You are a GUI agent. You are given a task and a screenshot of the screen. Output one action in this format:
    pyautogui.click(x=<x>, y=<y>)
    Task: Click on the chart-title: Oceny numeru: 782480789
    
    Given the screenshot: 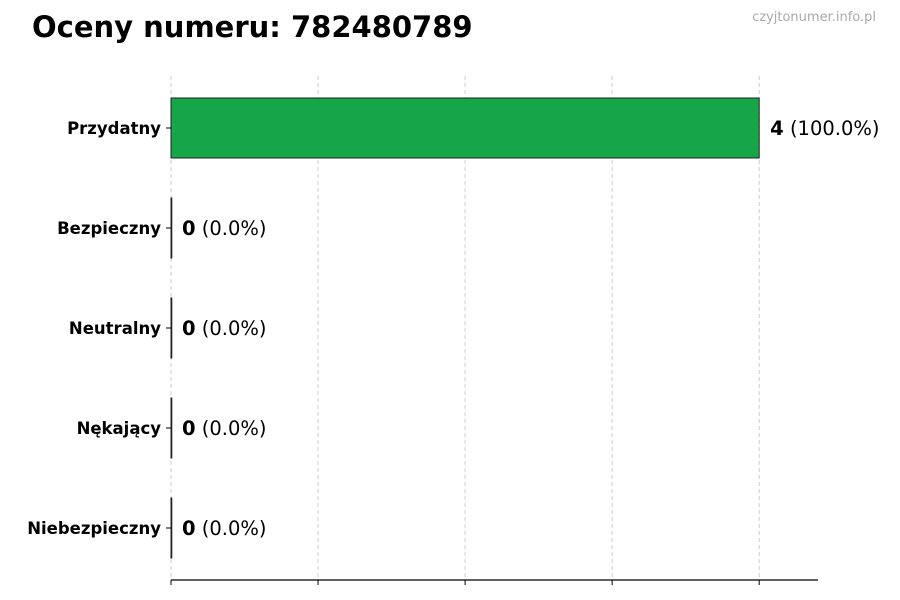 What is the action you would take?
    pyautogui.click(x=252, y=27)
    